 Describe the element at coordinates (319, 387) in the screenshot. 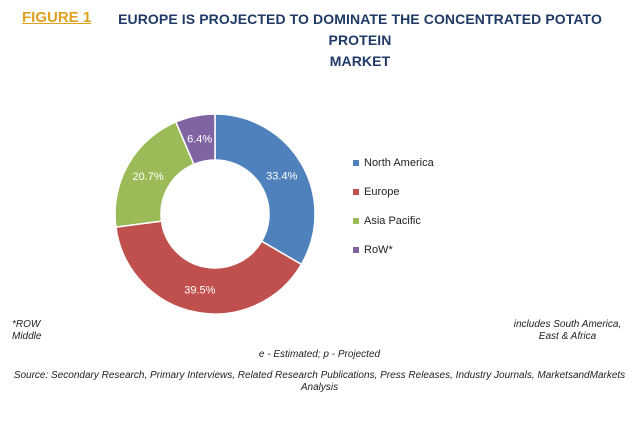

I see `source-line-2: Analysis` at that location.